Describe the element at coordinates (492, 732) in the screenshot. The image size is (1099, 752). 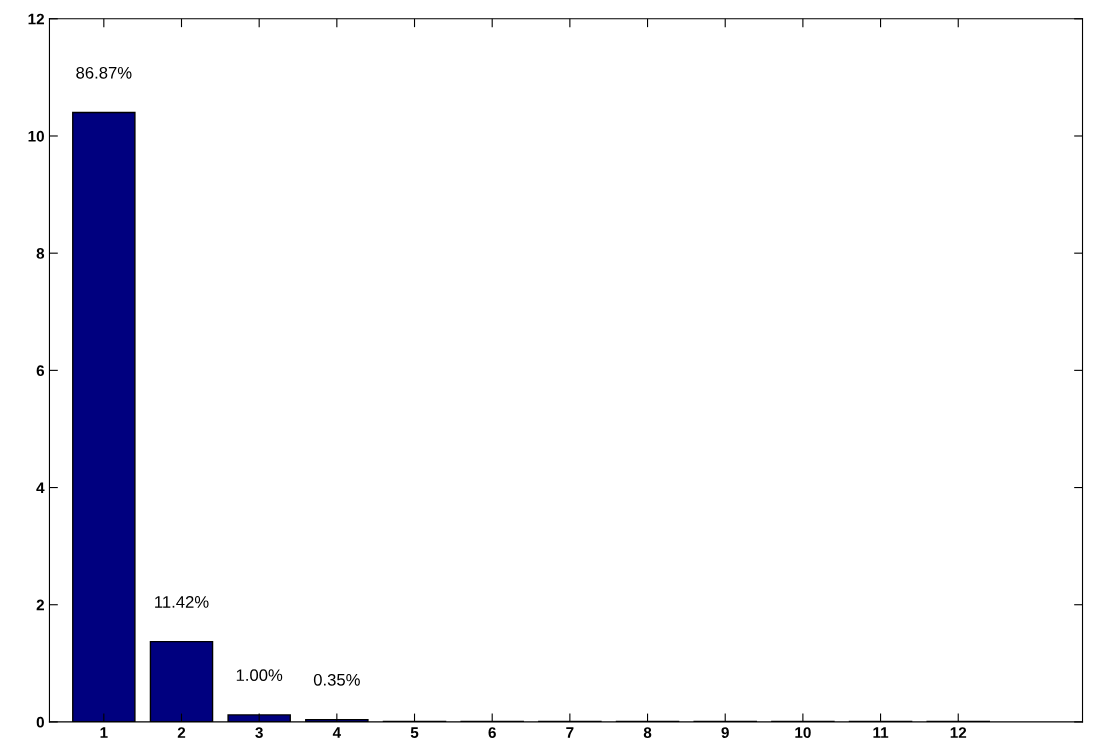
I see `x-tick-label: 6` at that location.